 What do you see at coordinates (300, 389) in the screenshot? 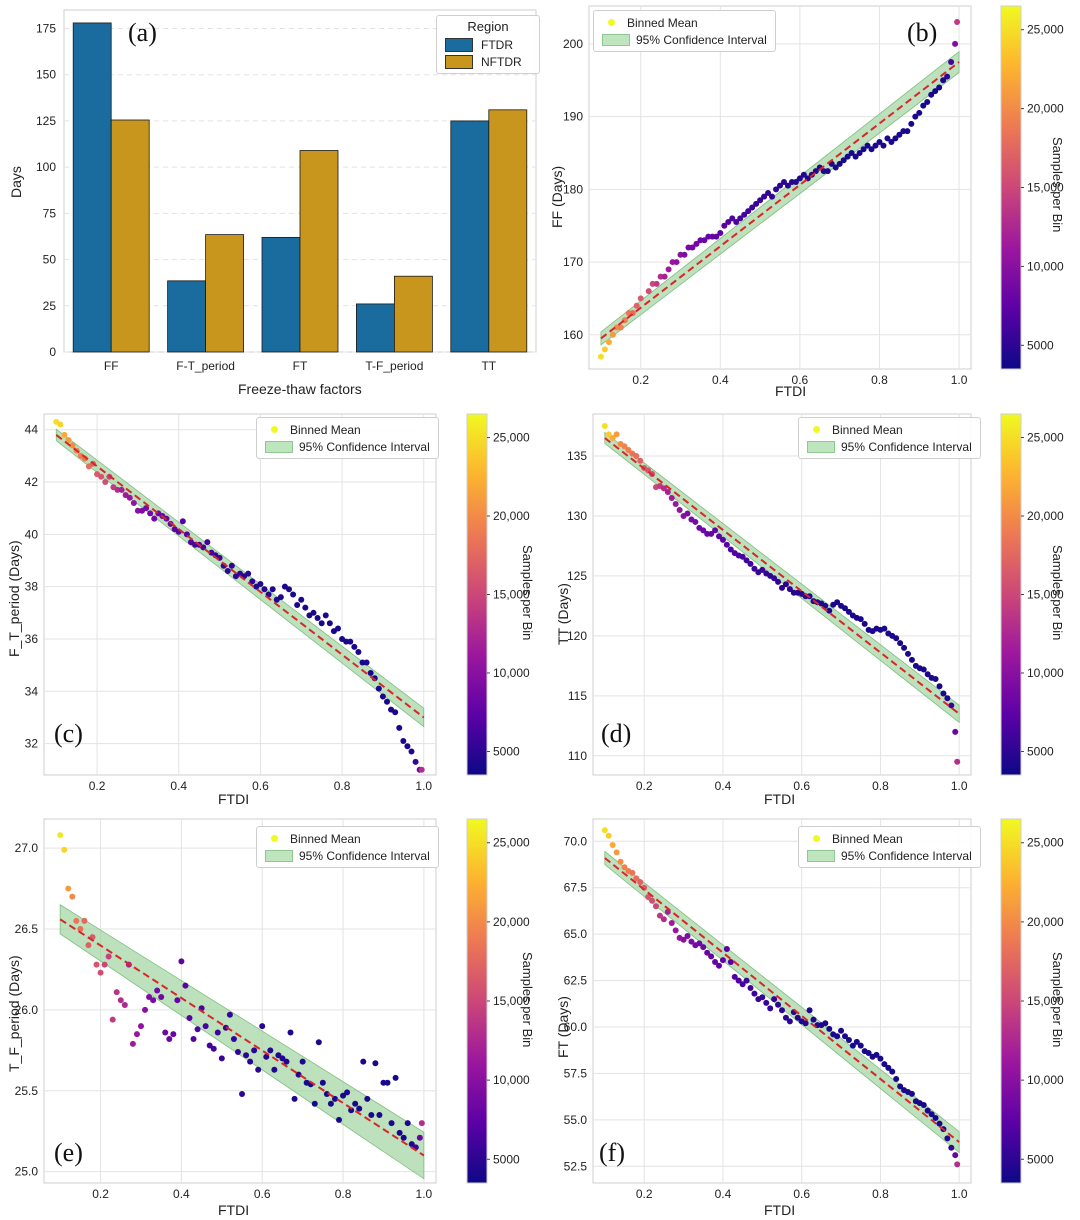
I see `chart-a-xlabel: Freeze-thaw factors` at bounding box center [300, 389].